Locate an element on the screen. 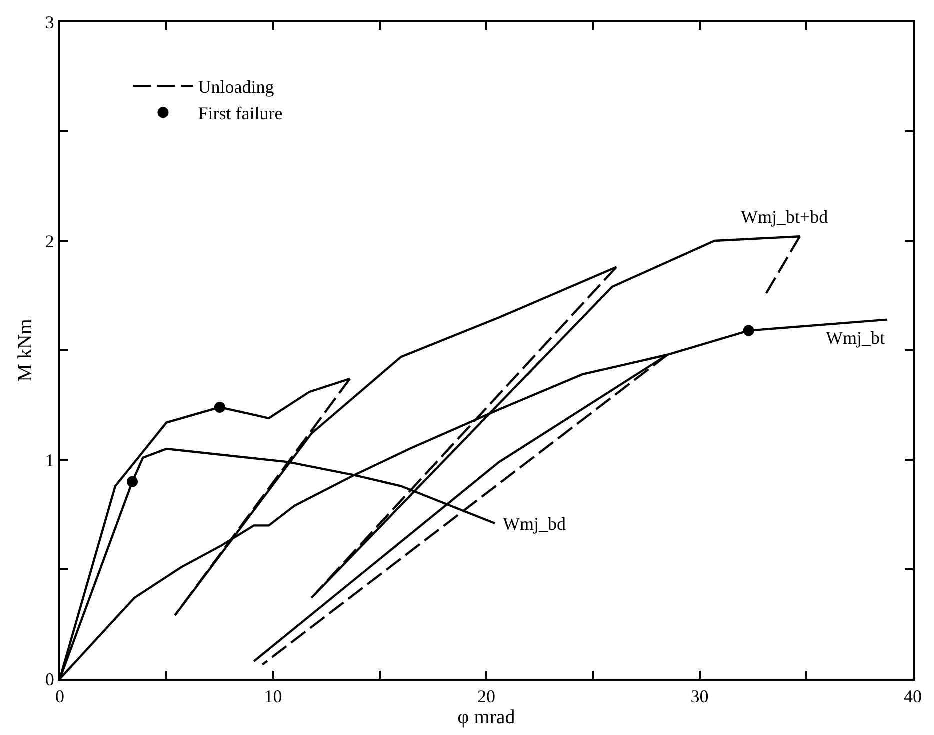 This screenshot has width=934, height=735. x-tick-label: 20 is located at coordinates (487, 696).